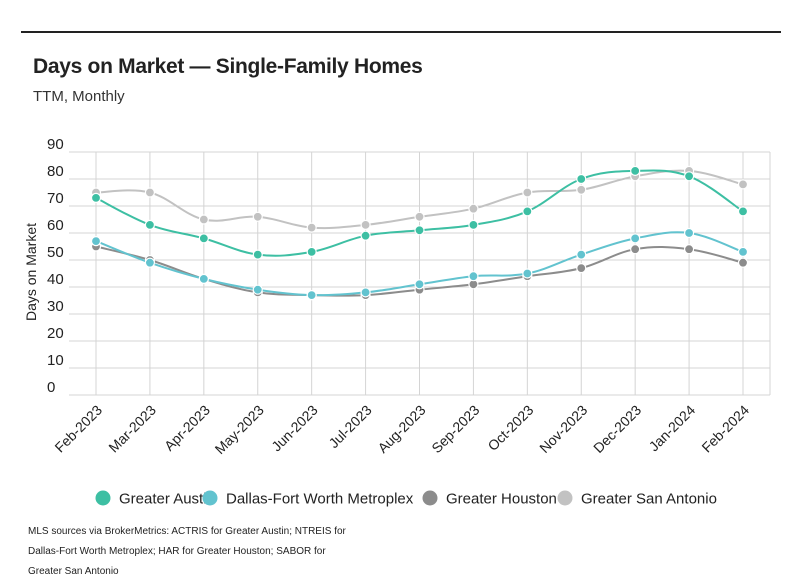 The width and height of the screenshot is (799, 582). Describe the element at coordinates (55, 225) in the screenshot. I see `y-tick-label: 60` at that location.